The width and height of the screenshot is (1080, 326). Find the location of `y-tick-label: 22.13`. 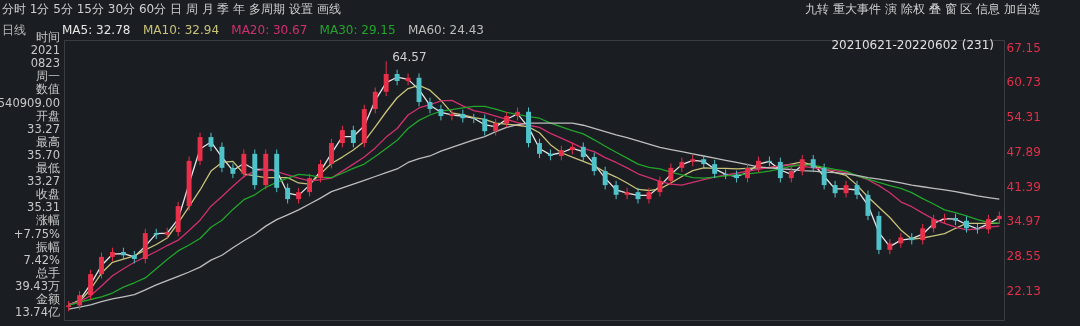

y-tick-label: 22.13 is located at coordinates (1023, 290).